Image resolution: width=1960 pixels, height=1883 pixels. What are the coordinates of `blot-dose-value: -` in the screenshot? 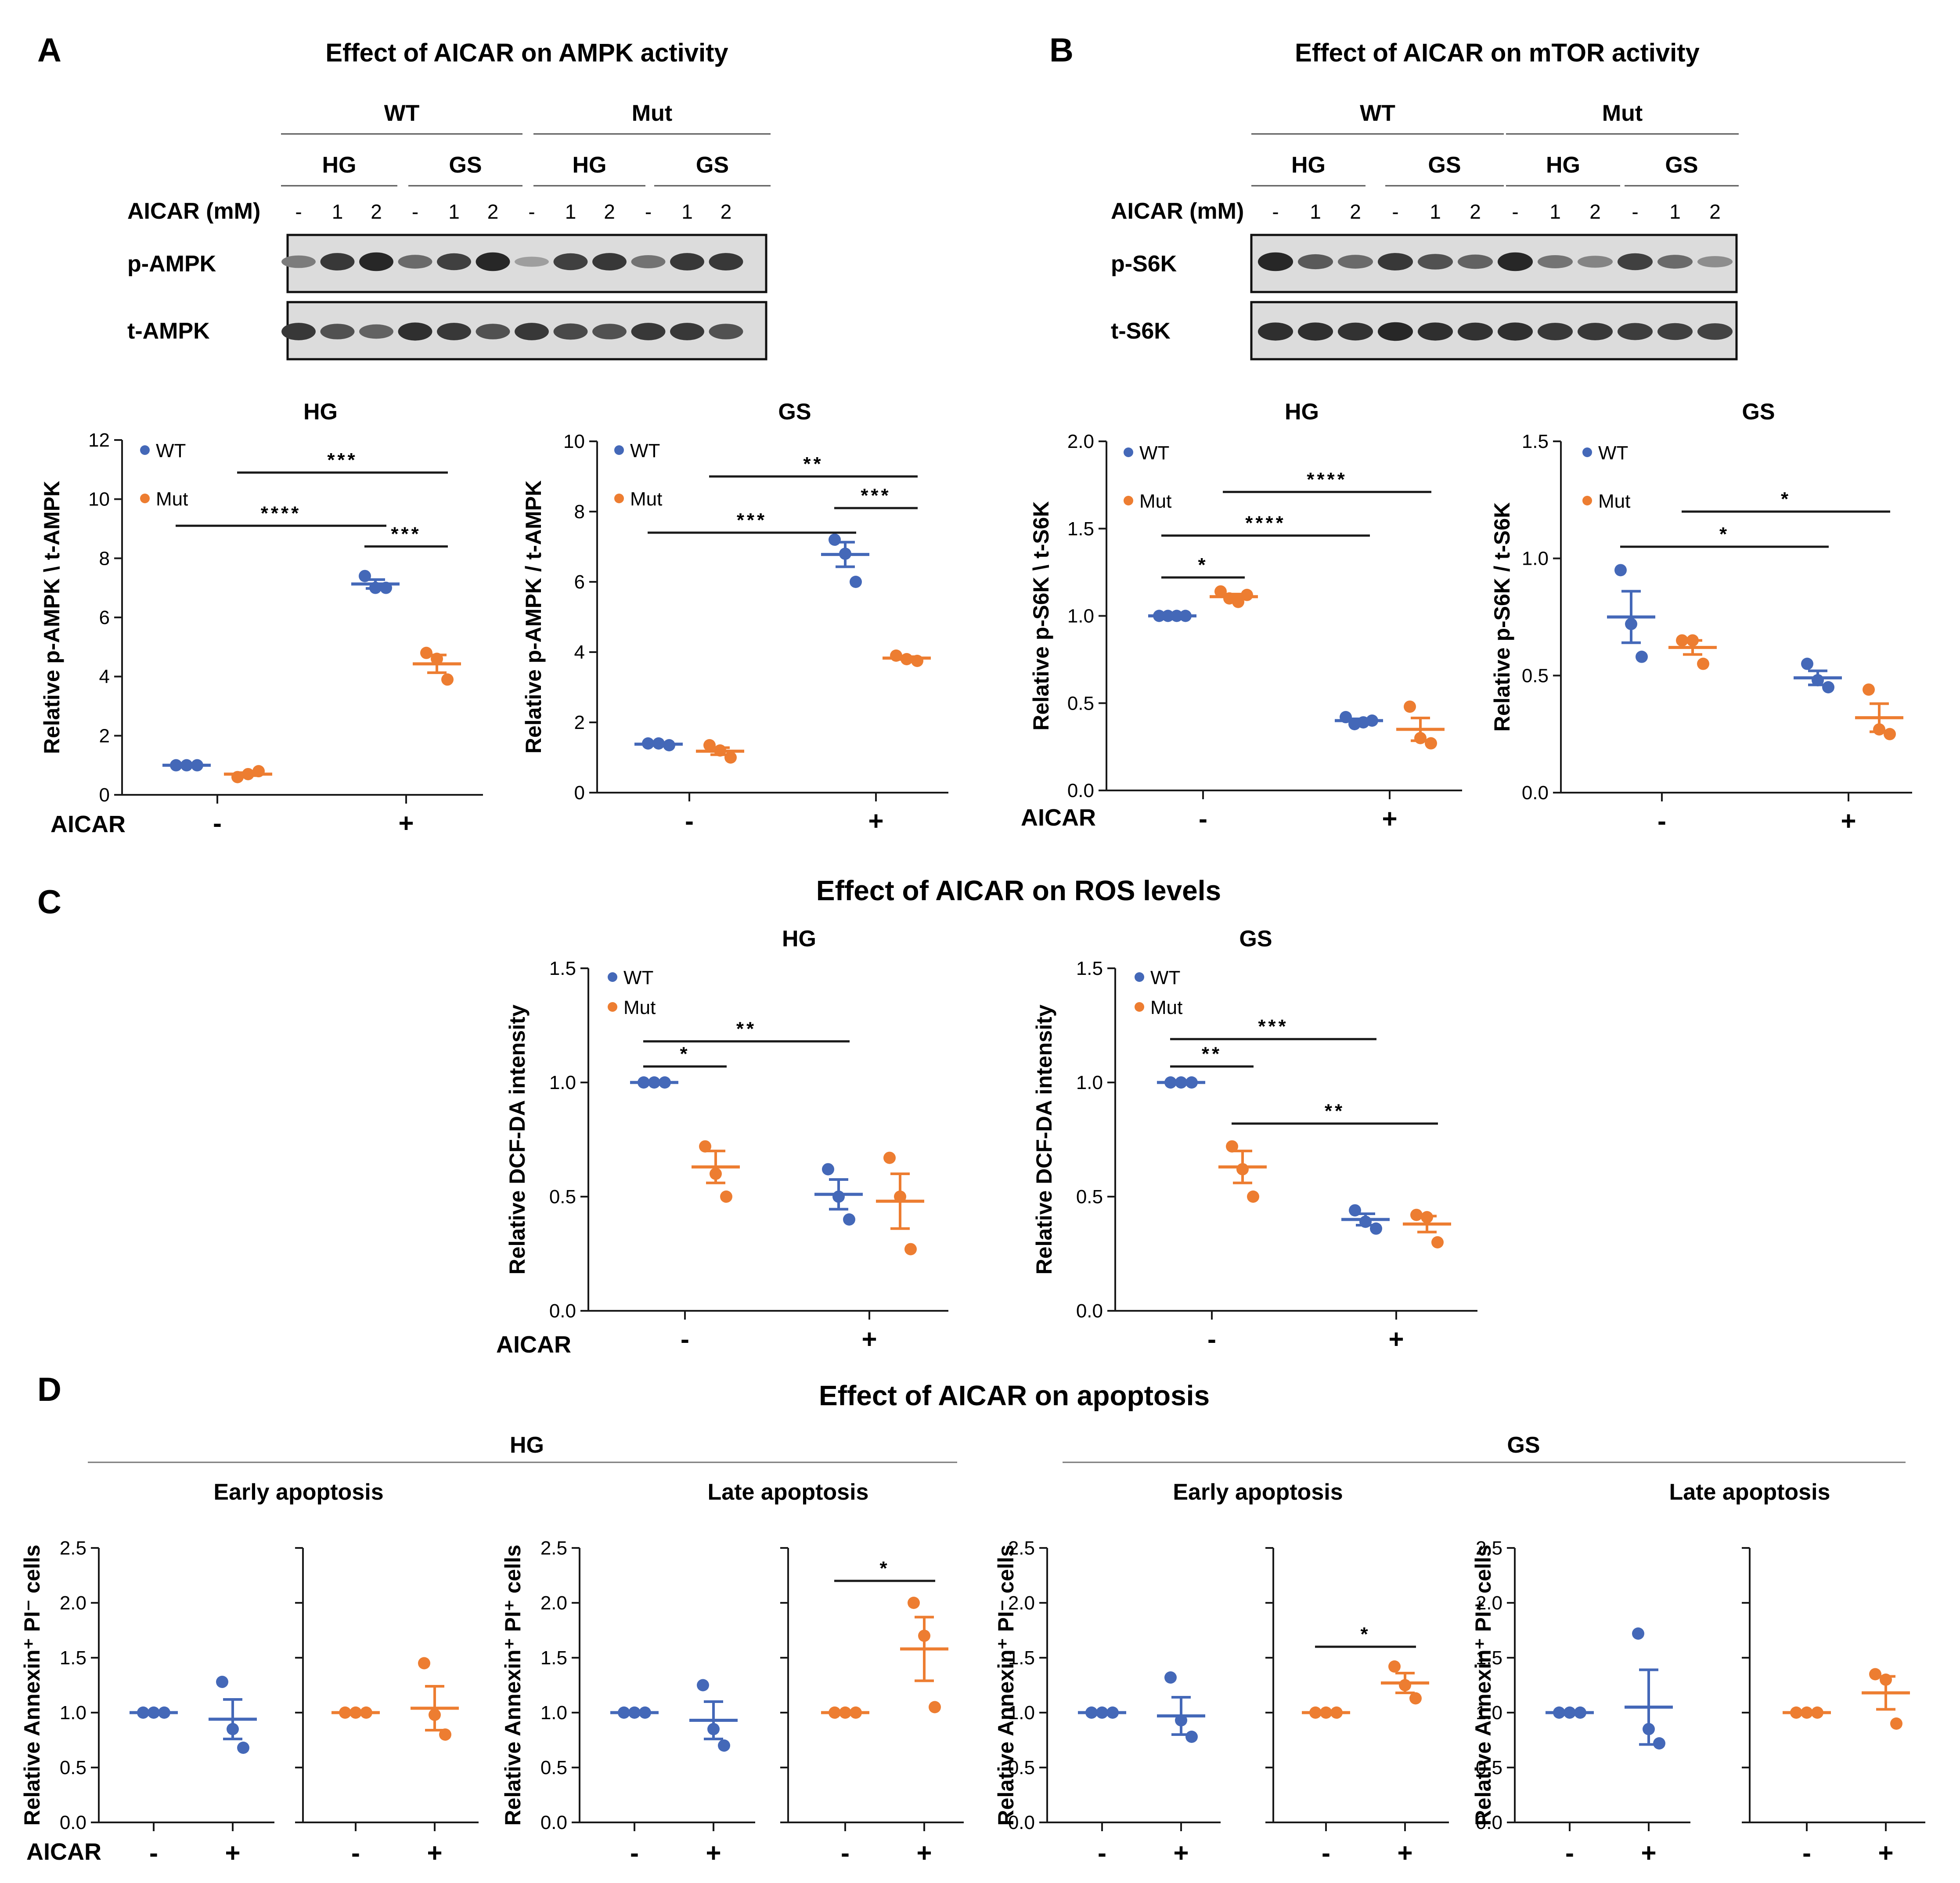 It's located at (1275, 211).